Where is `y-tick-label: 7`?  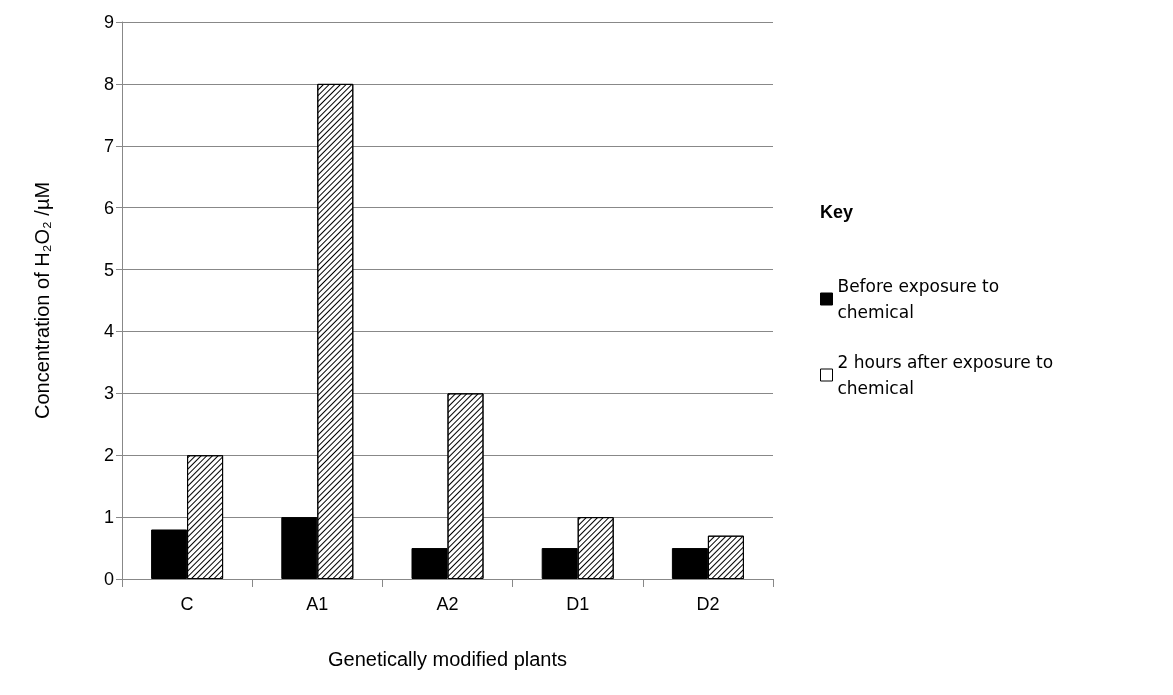
y-tick-label: 7 is located at coordinates (108, 145).